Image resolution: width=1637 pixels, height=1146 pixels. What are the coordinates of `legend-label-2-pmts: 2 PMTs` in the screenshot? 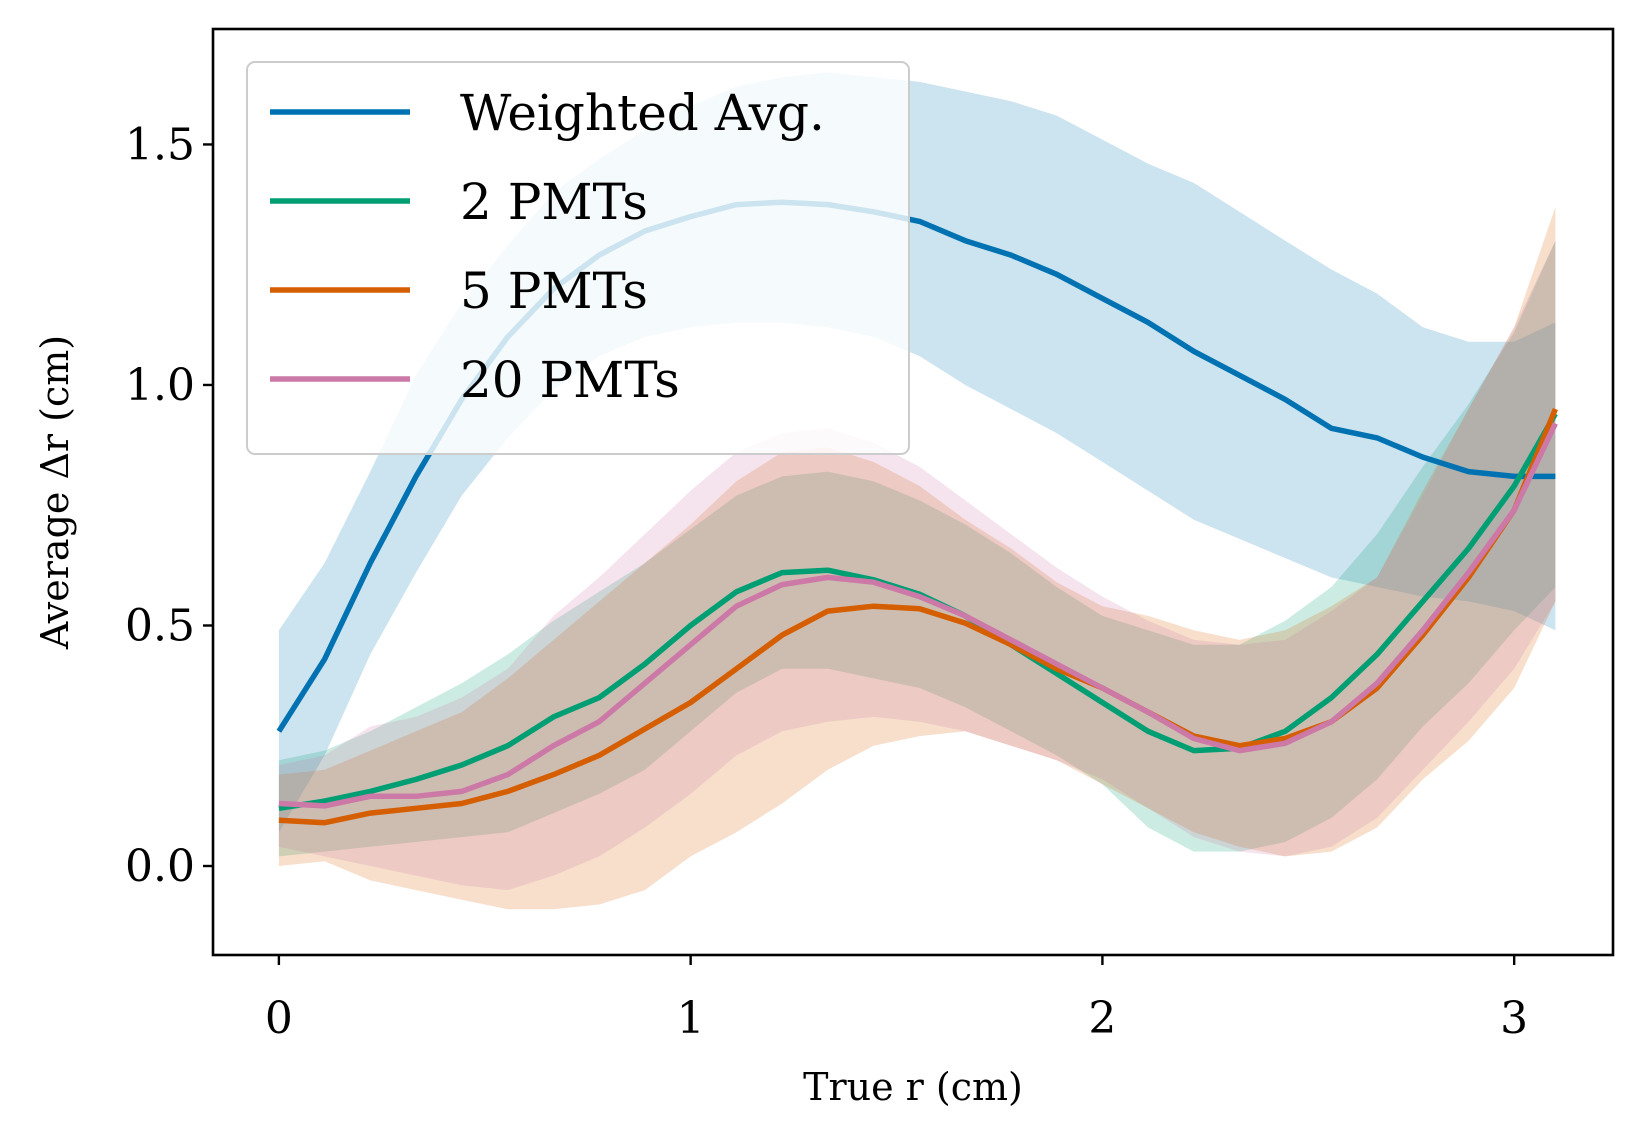 It's located at (554, 202).